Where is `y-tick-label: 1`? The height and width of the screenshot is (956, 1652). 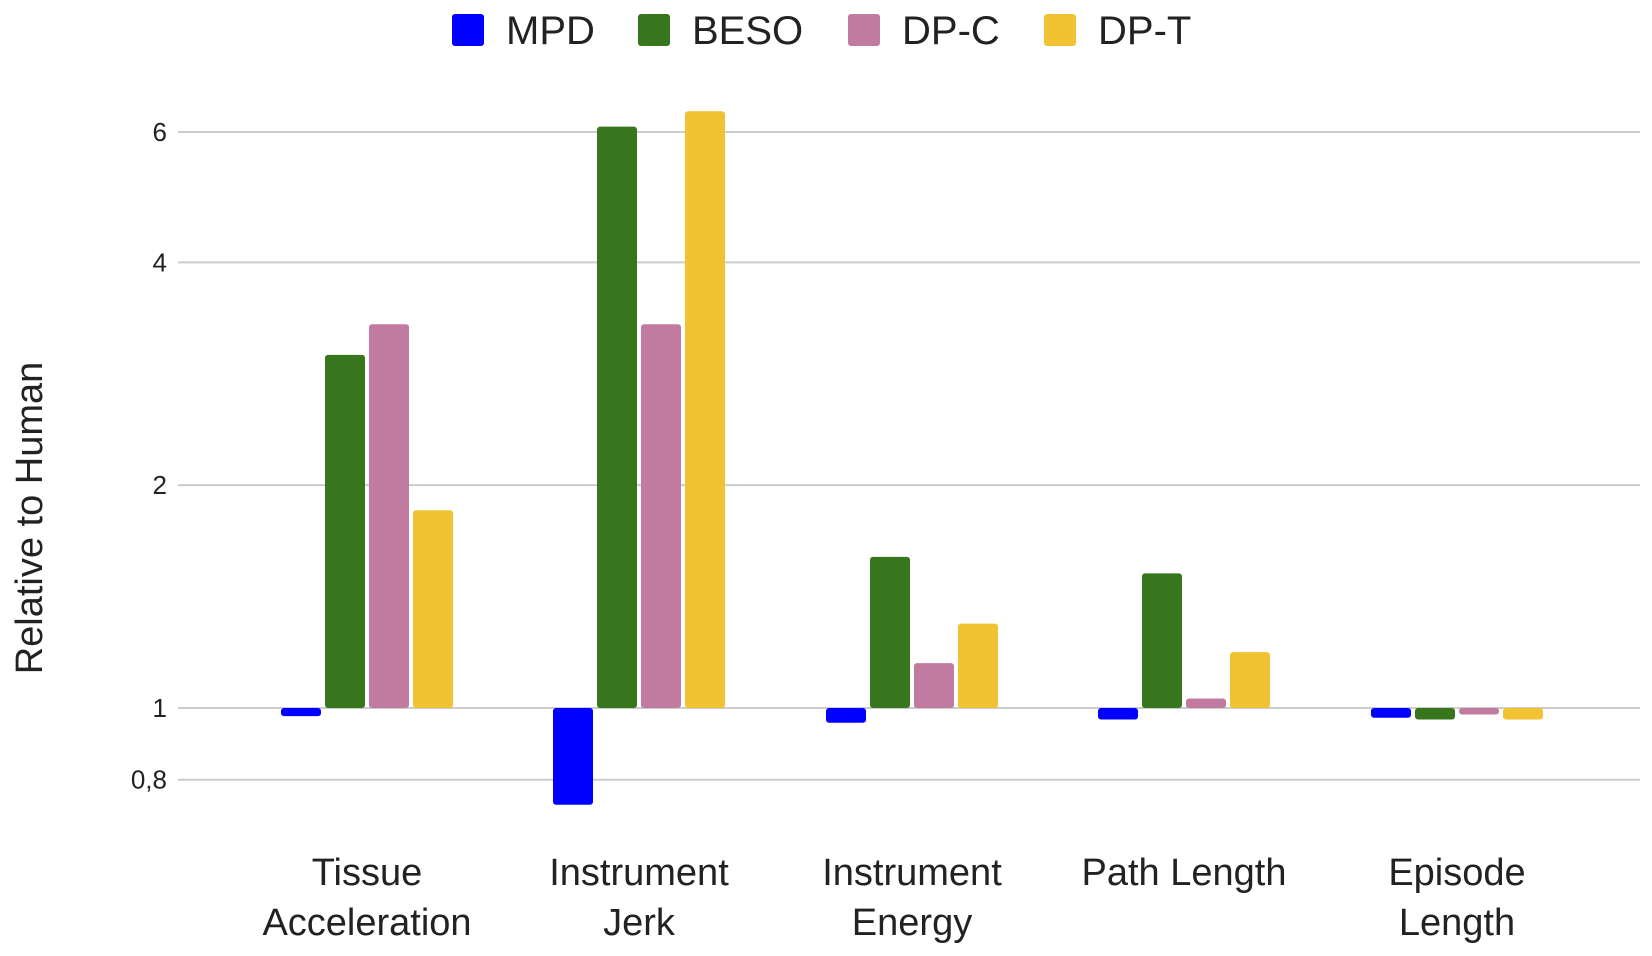
y-tick-label: 1 is located at coordinates (160, 708).